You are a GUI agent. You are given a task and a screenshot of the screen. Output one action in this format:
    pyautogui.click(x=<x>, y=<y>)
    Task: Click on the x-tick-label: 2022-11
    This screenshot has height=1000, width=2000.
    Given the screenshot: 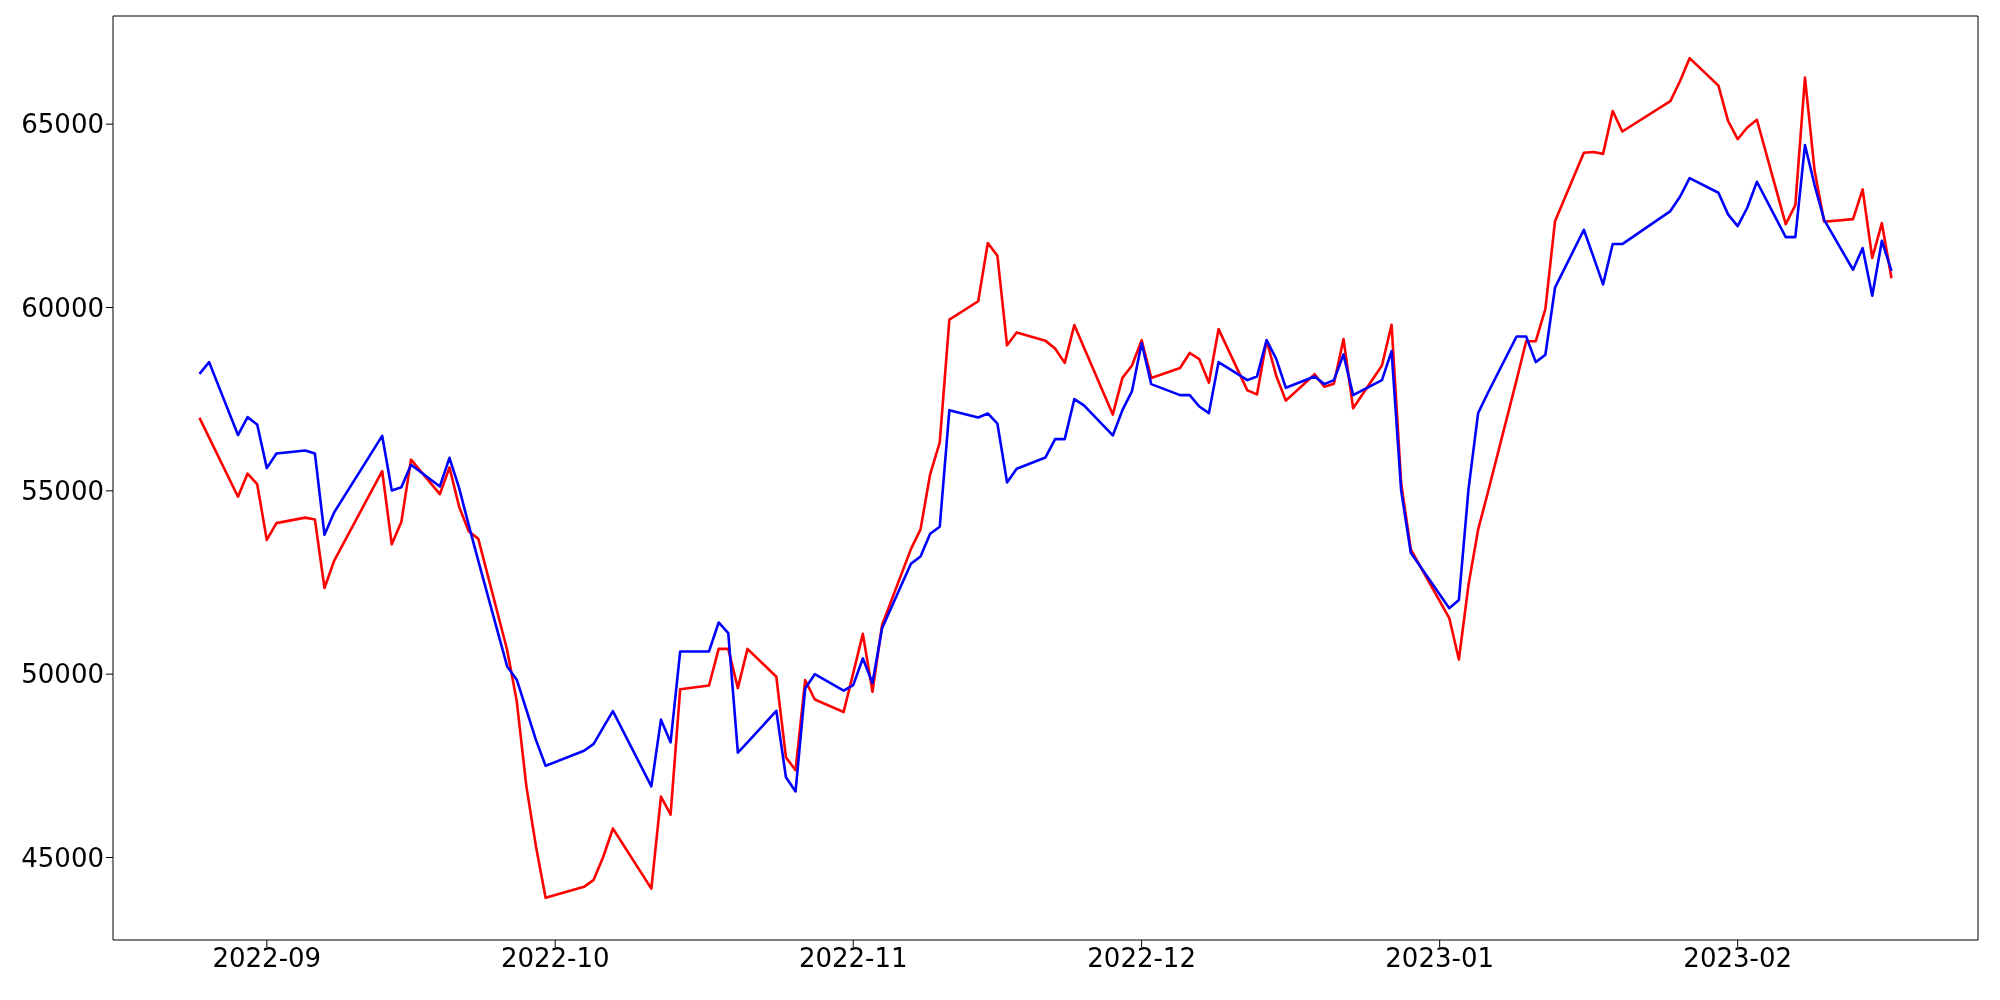 What is the action you would take?
    pyautogui.click(x=853, y=958)
    